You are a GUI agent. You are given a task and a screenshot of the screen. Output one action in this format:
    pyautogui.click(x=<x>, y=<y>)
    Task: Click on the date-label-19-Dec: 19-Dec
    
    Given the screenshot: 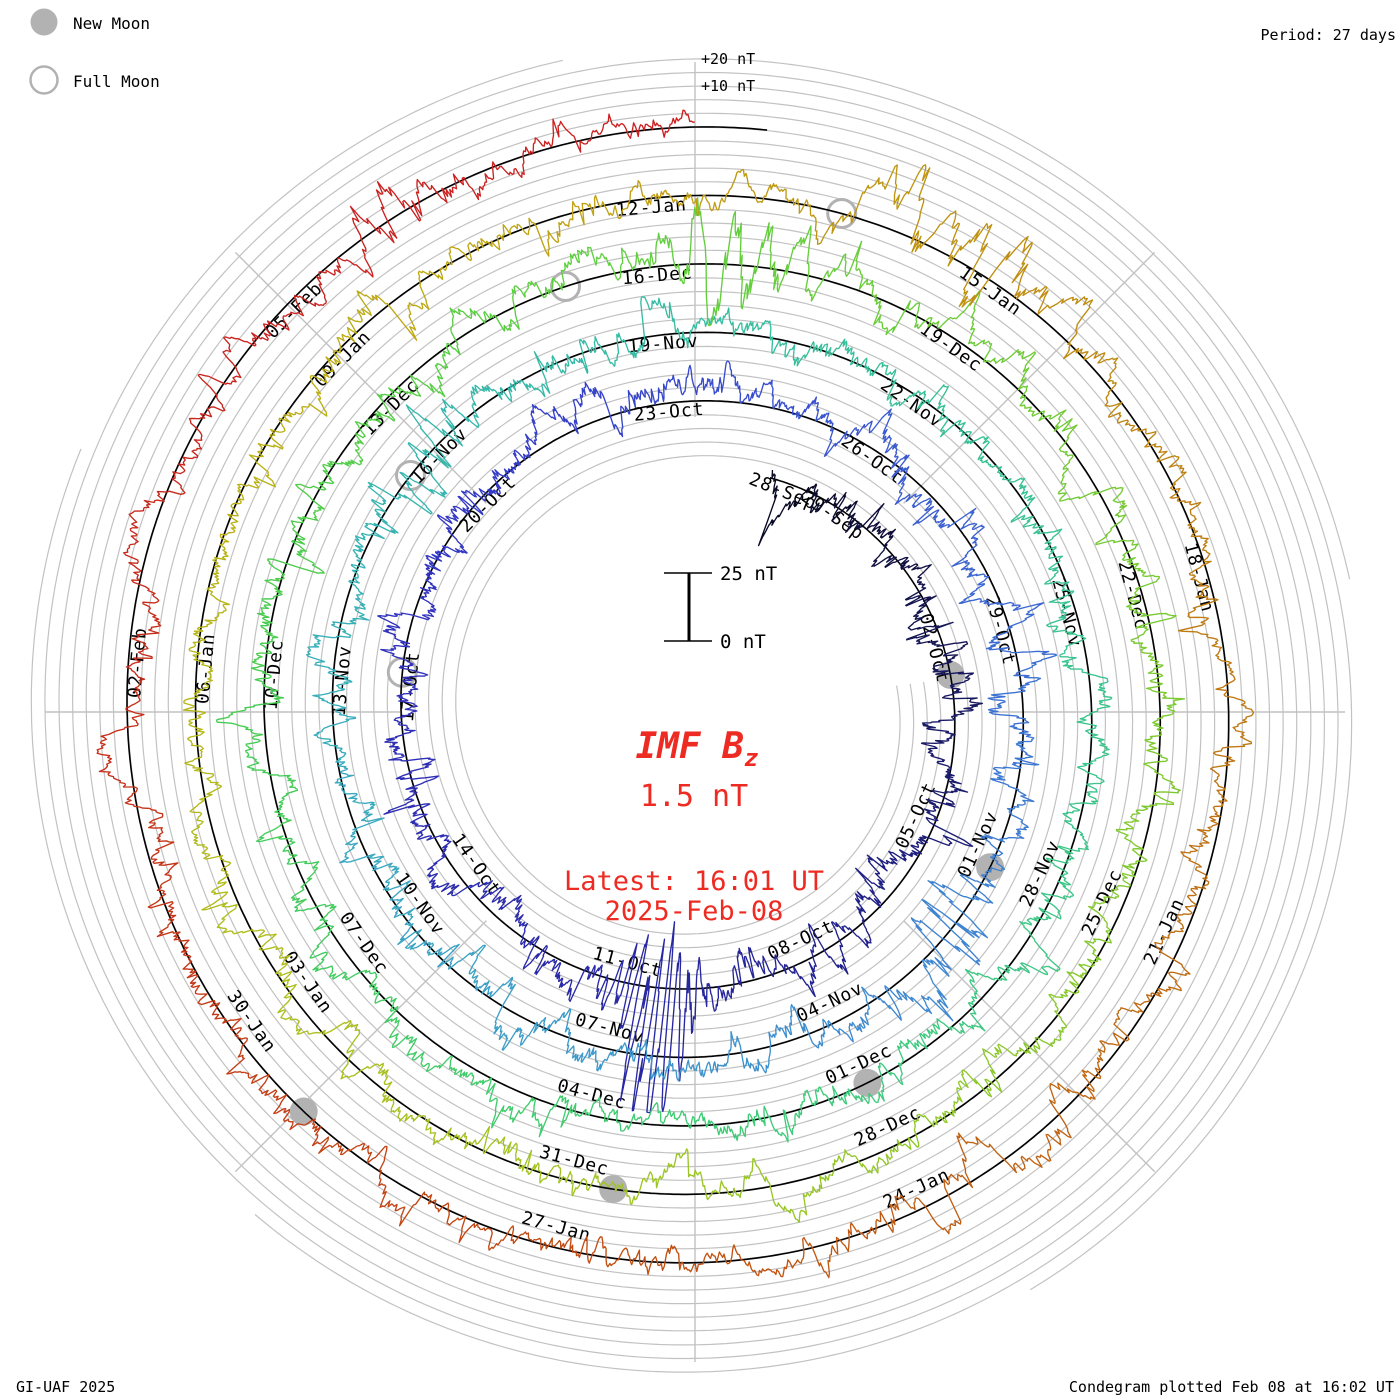 What is the action you would take?
    pyautogui.click(x=951, y=347)
    